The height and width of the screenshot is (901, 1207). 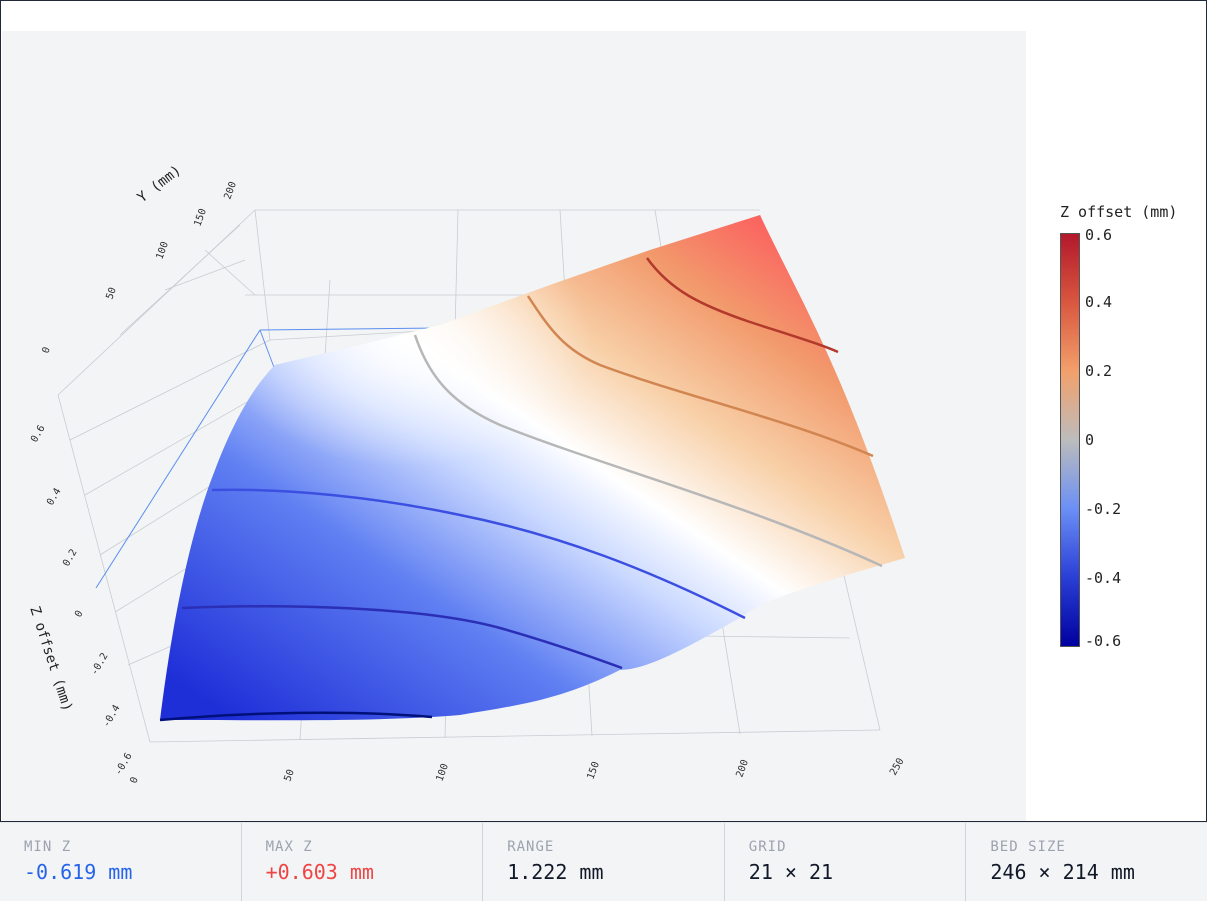 What do you see at coordinates (230, 190) in the screenshot?
I see `y-tick-label: 200` at bounding box center [230, 190].